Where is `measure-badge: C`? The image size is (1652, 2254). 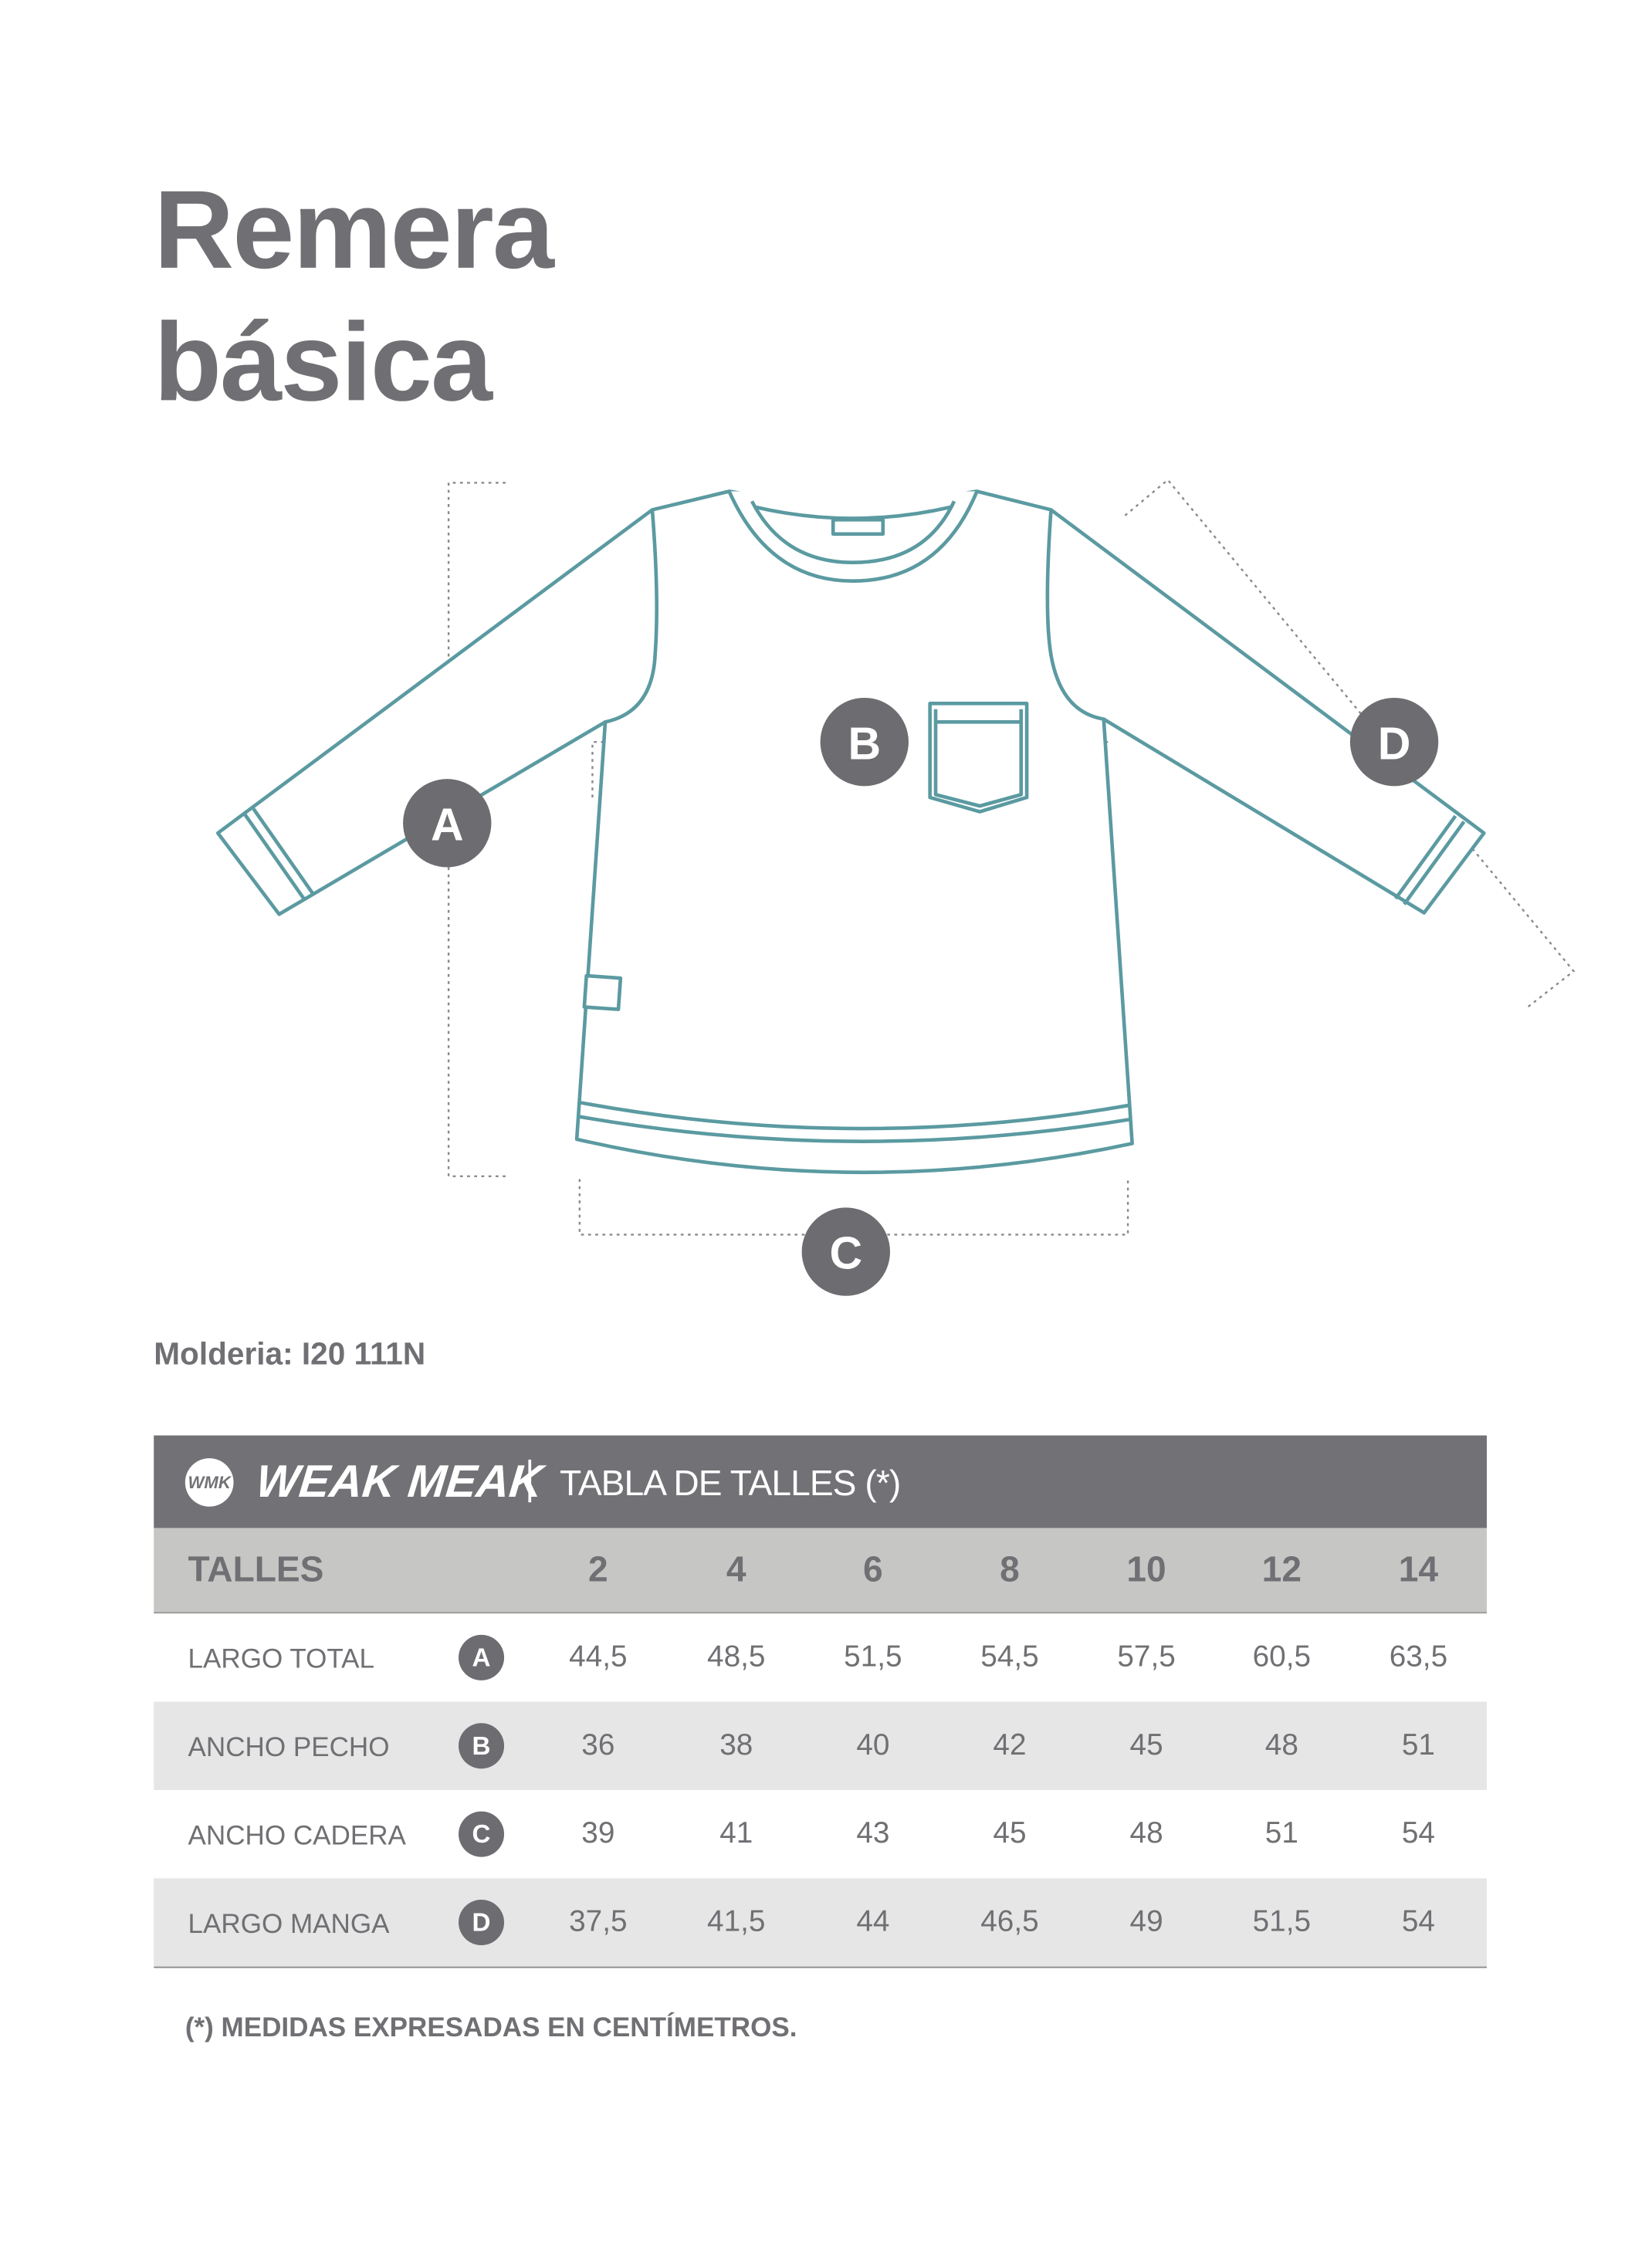 measure-badge: C is located at coordinates (482, 1834).